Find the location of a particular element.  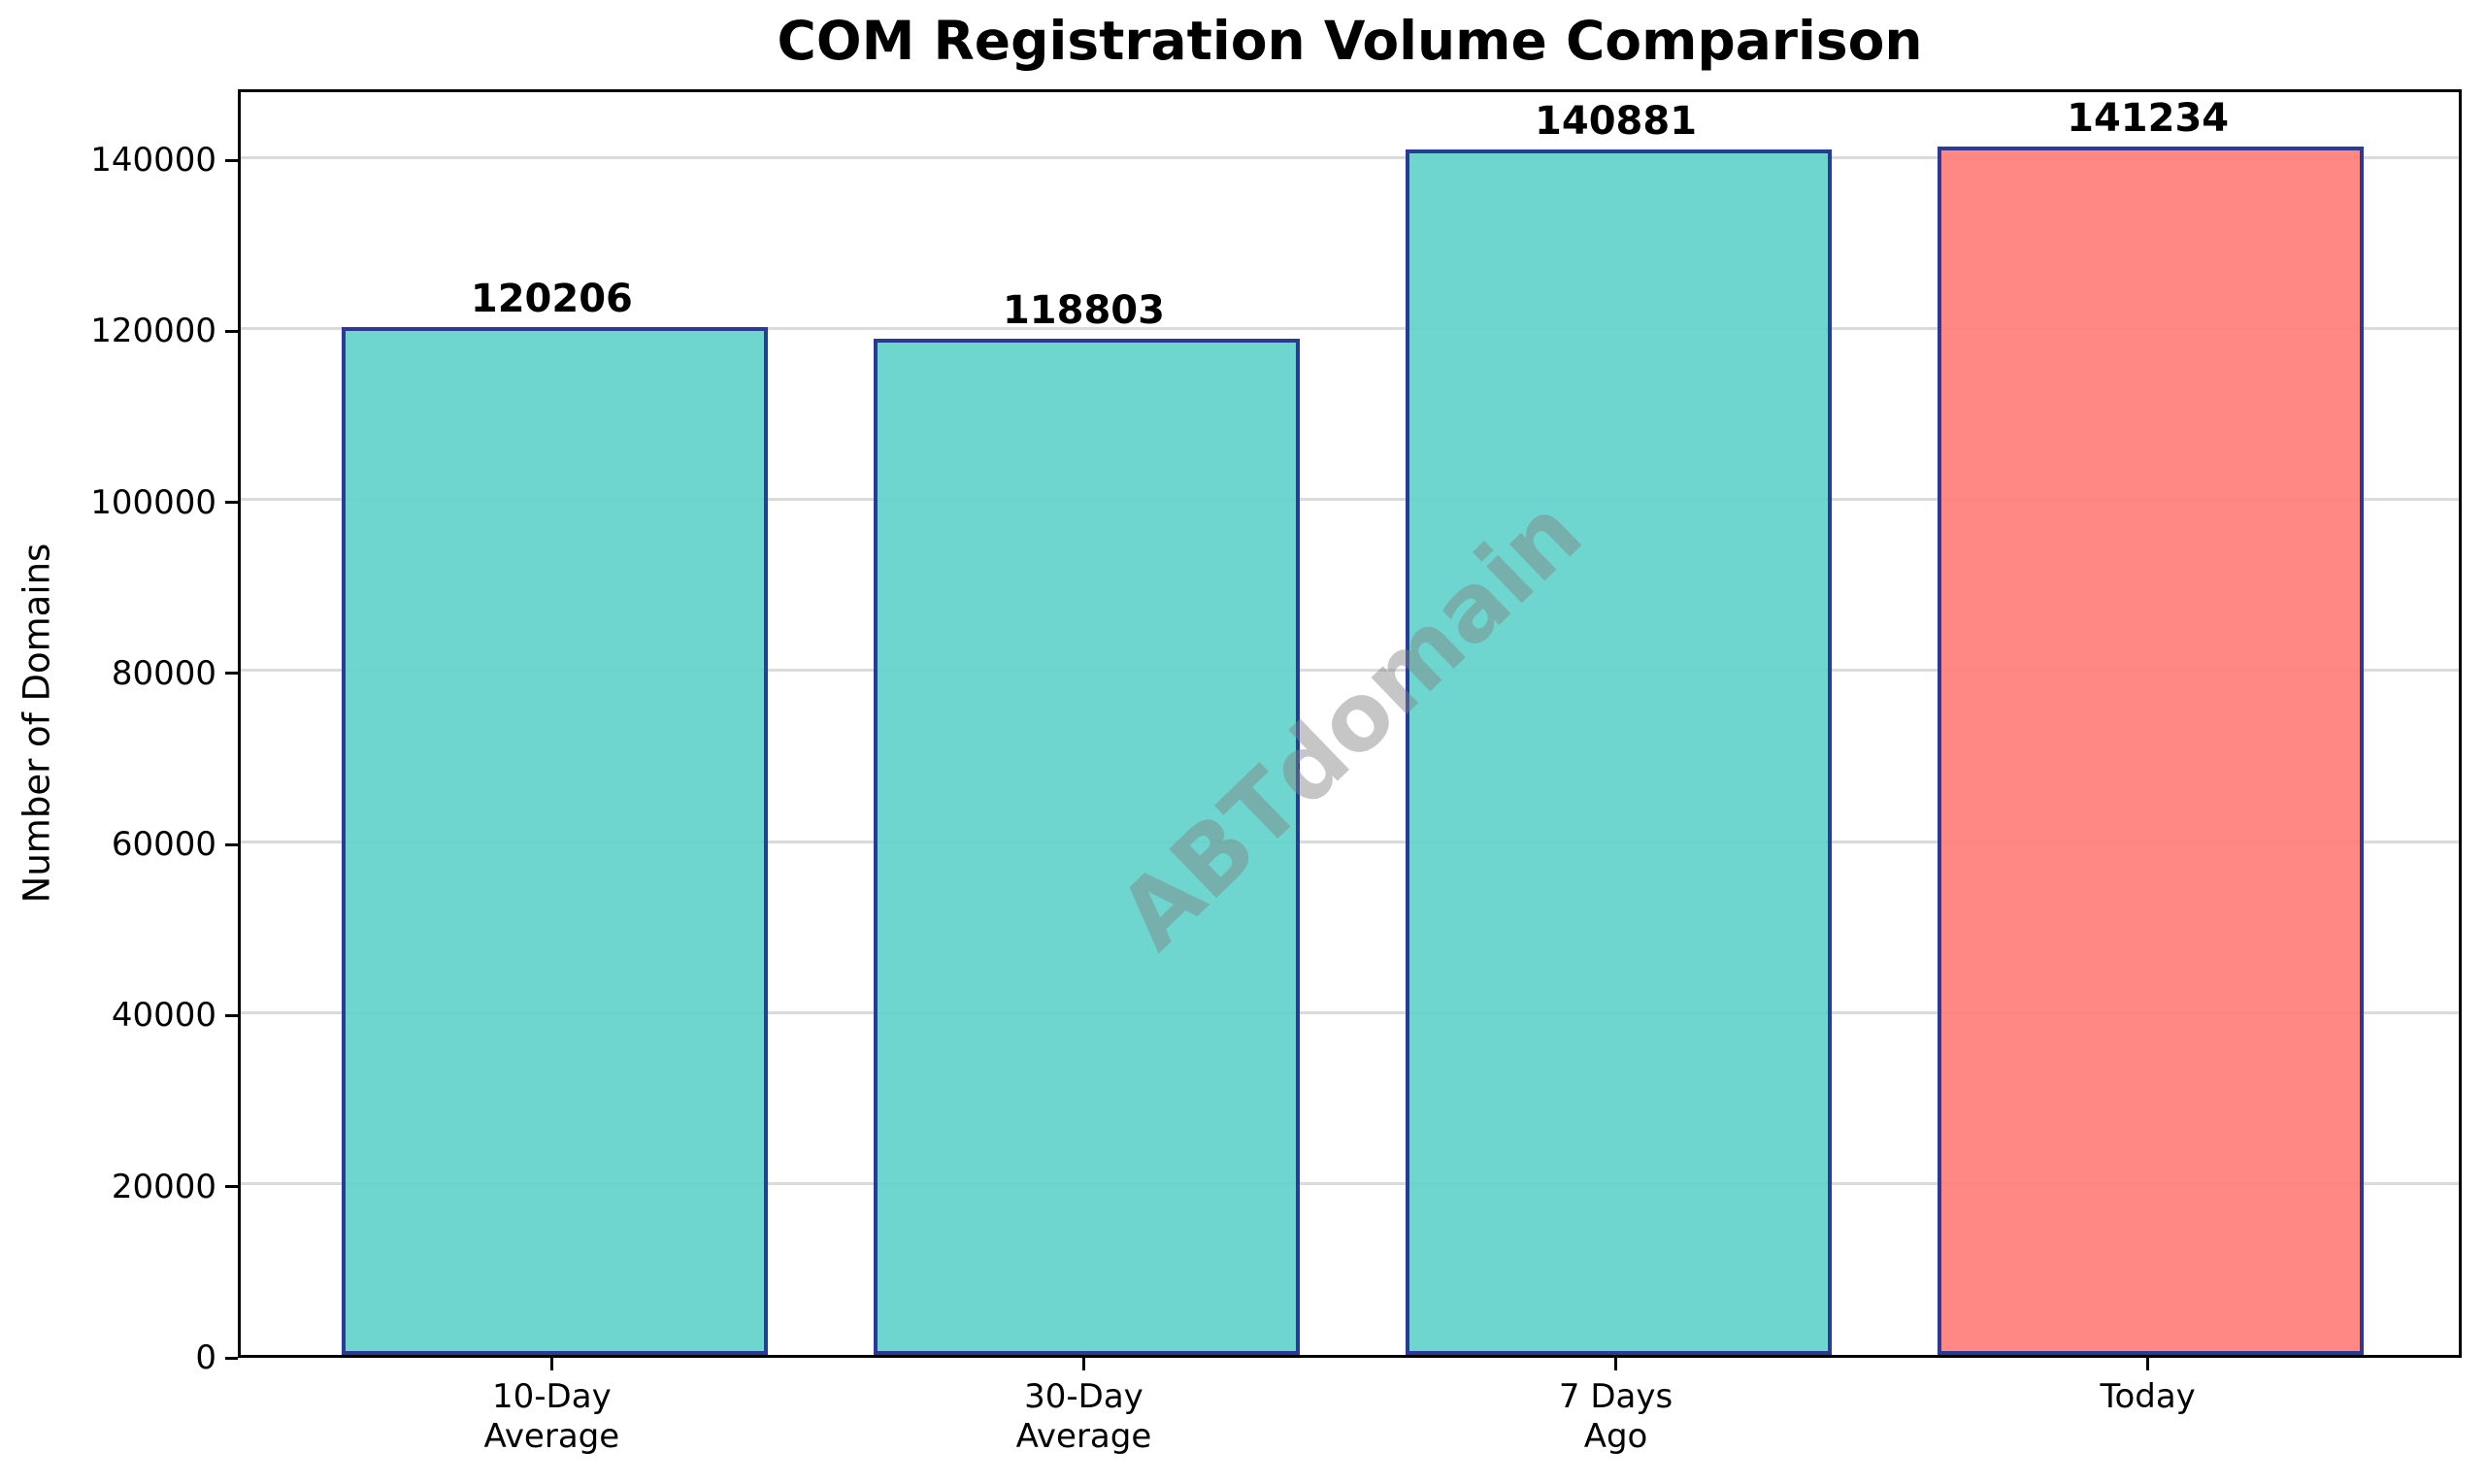

bar-value-label: 120206 is located at coordinates (551, 298).